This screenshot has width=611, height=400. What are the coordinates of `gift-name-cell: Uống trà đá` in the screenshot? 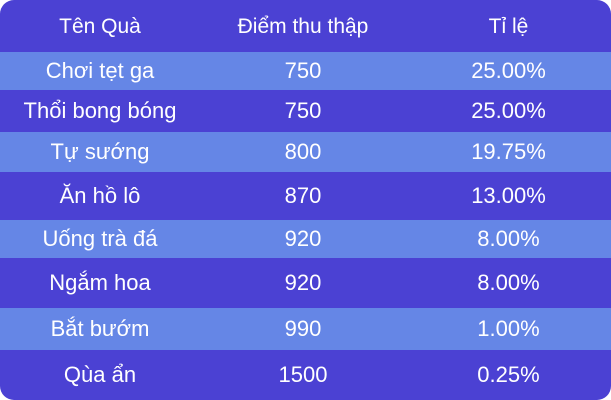 It's located at (100, 238).